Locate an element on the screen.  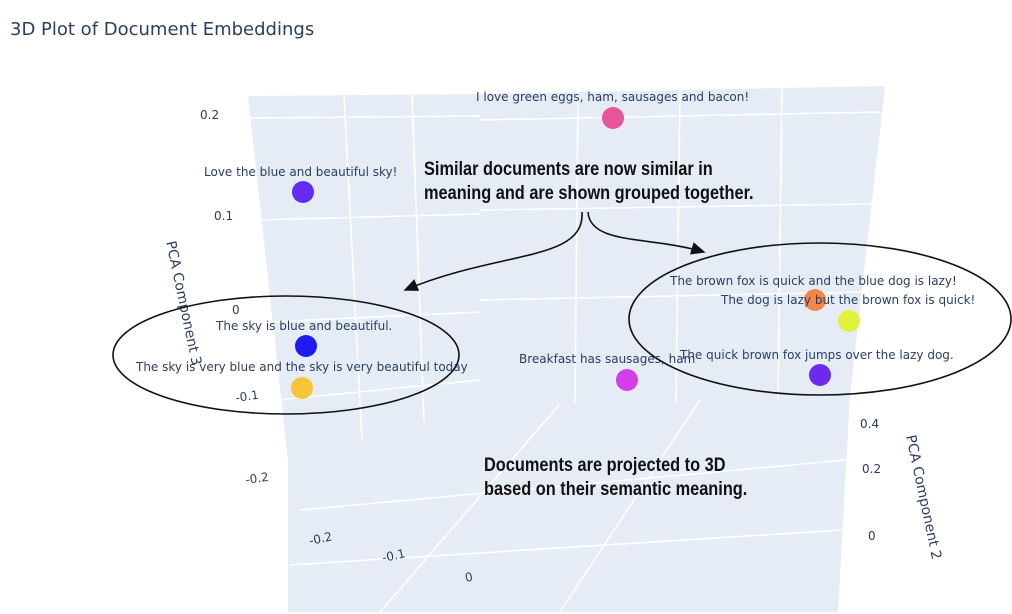
annotation-line: based on their semantic meaning. is located at coordinates (616, 489).